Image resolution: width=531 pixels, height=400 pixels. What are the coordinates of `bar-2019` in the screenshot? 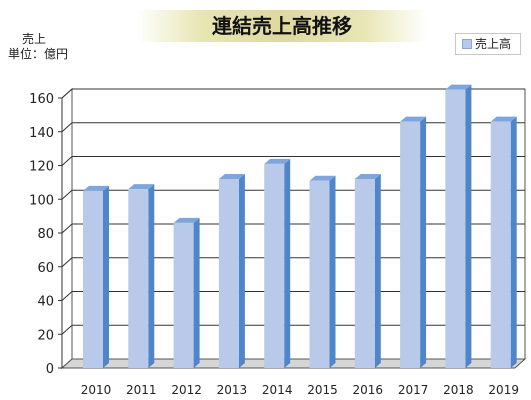 It's located at (503, 242).